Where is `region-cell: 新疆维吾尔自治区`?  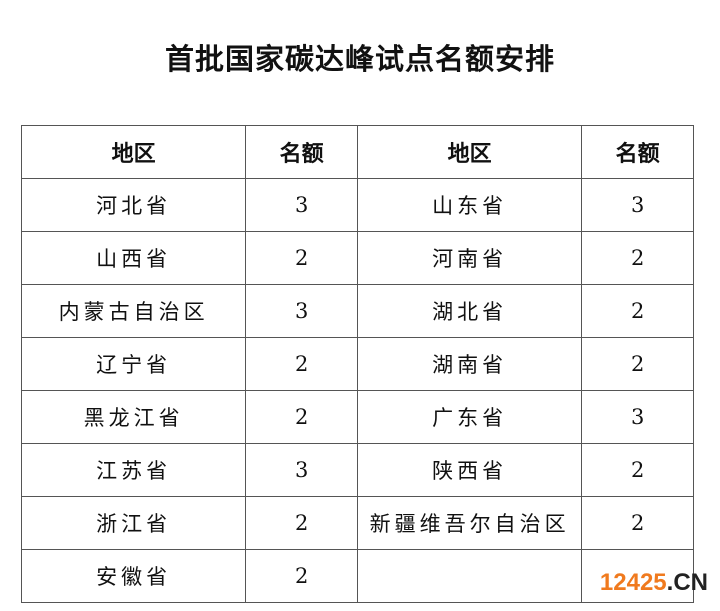
region-cell: 新疆维吾尔自治区 is located at coordinates (469, 523).